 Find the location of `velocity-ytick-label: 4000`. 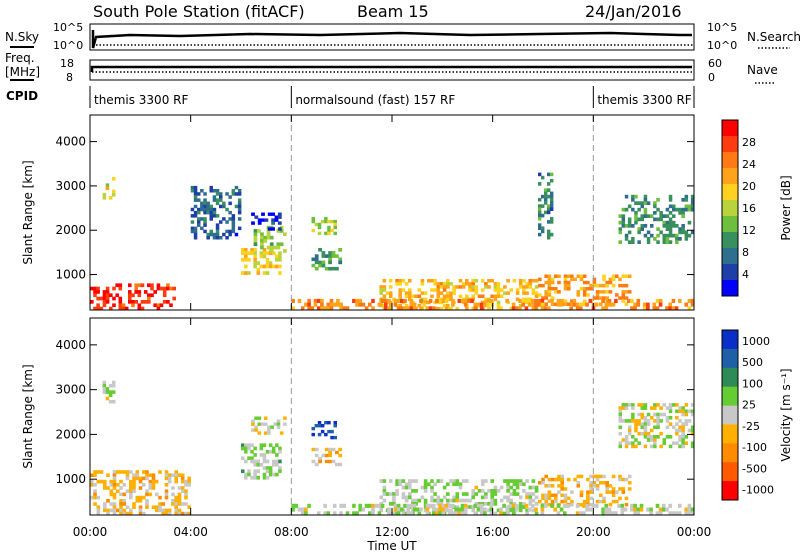

velocity-ytick-label: 4000 is located at coordinates (70, 345).